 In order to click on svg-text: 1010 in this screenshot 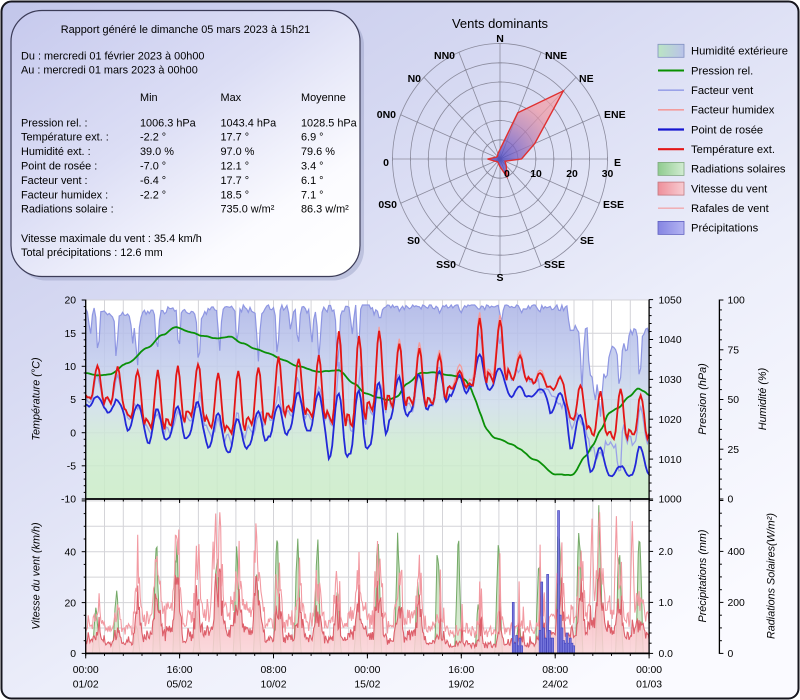, I will do `click(670, 460)`.